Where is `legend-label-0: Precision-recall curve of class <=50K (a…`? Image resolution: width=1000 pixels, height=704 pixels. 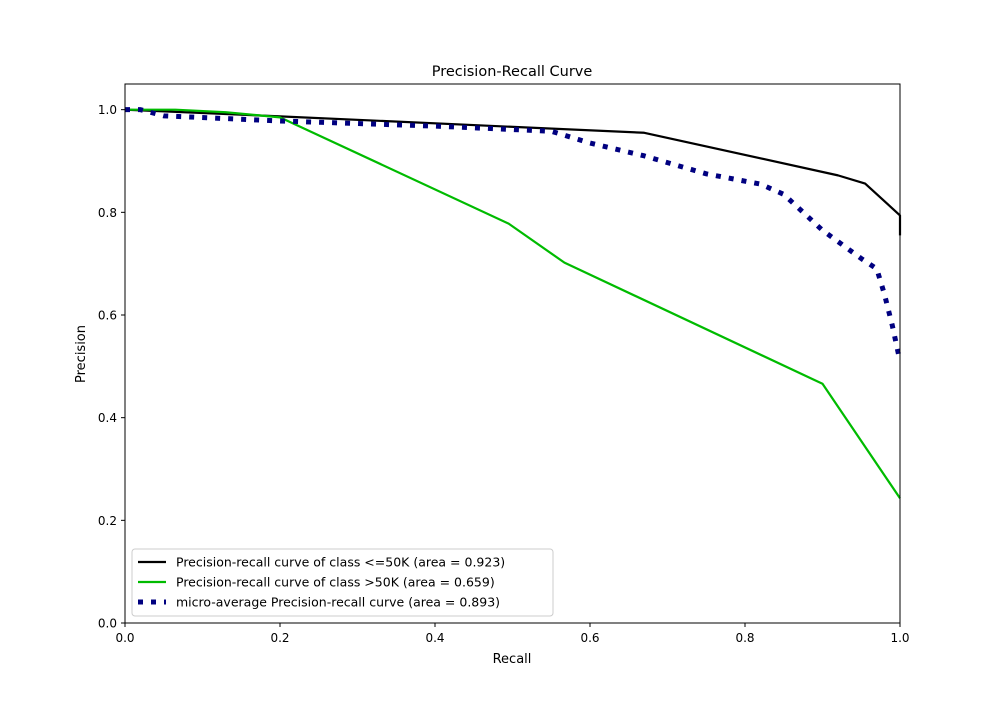
legend-label-0: Precision-recall curve of class <=50K (a… is located at coordinates (340, 562).